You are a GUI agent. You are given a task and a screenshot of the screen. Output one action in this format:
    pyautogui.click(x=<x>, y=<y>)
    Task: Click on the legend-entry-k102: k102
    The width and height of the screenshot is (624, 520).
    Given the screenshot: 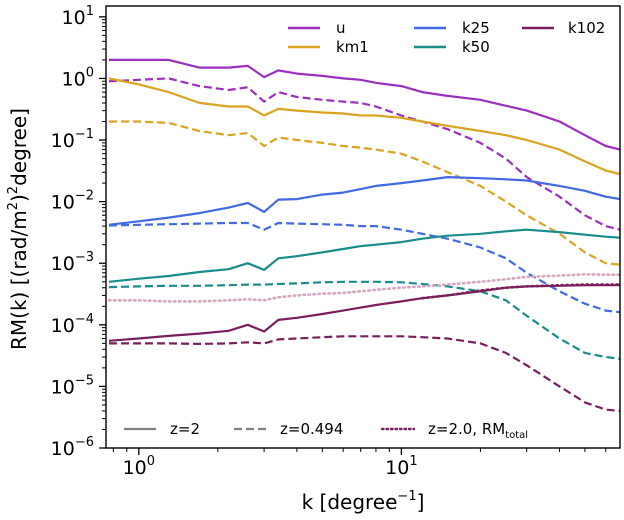 What is the action you would take?
    pyautogui.click(x=563, y=28)
    